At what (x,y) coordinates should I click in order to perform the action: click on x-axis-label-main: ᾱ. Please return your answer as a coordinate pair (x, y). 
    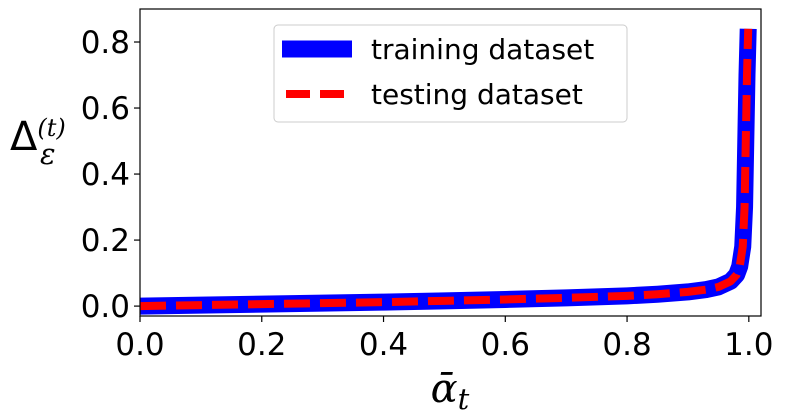
    Looking at the image, I should click on (444, 389).